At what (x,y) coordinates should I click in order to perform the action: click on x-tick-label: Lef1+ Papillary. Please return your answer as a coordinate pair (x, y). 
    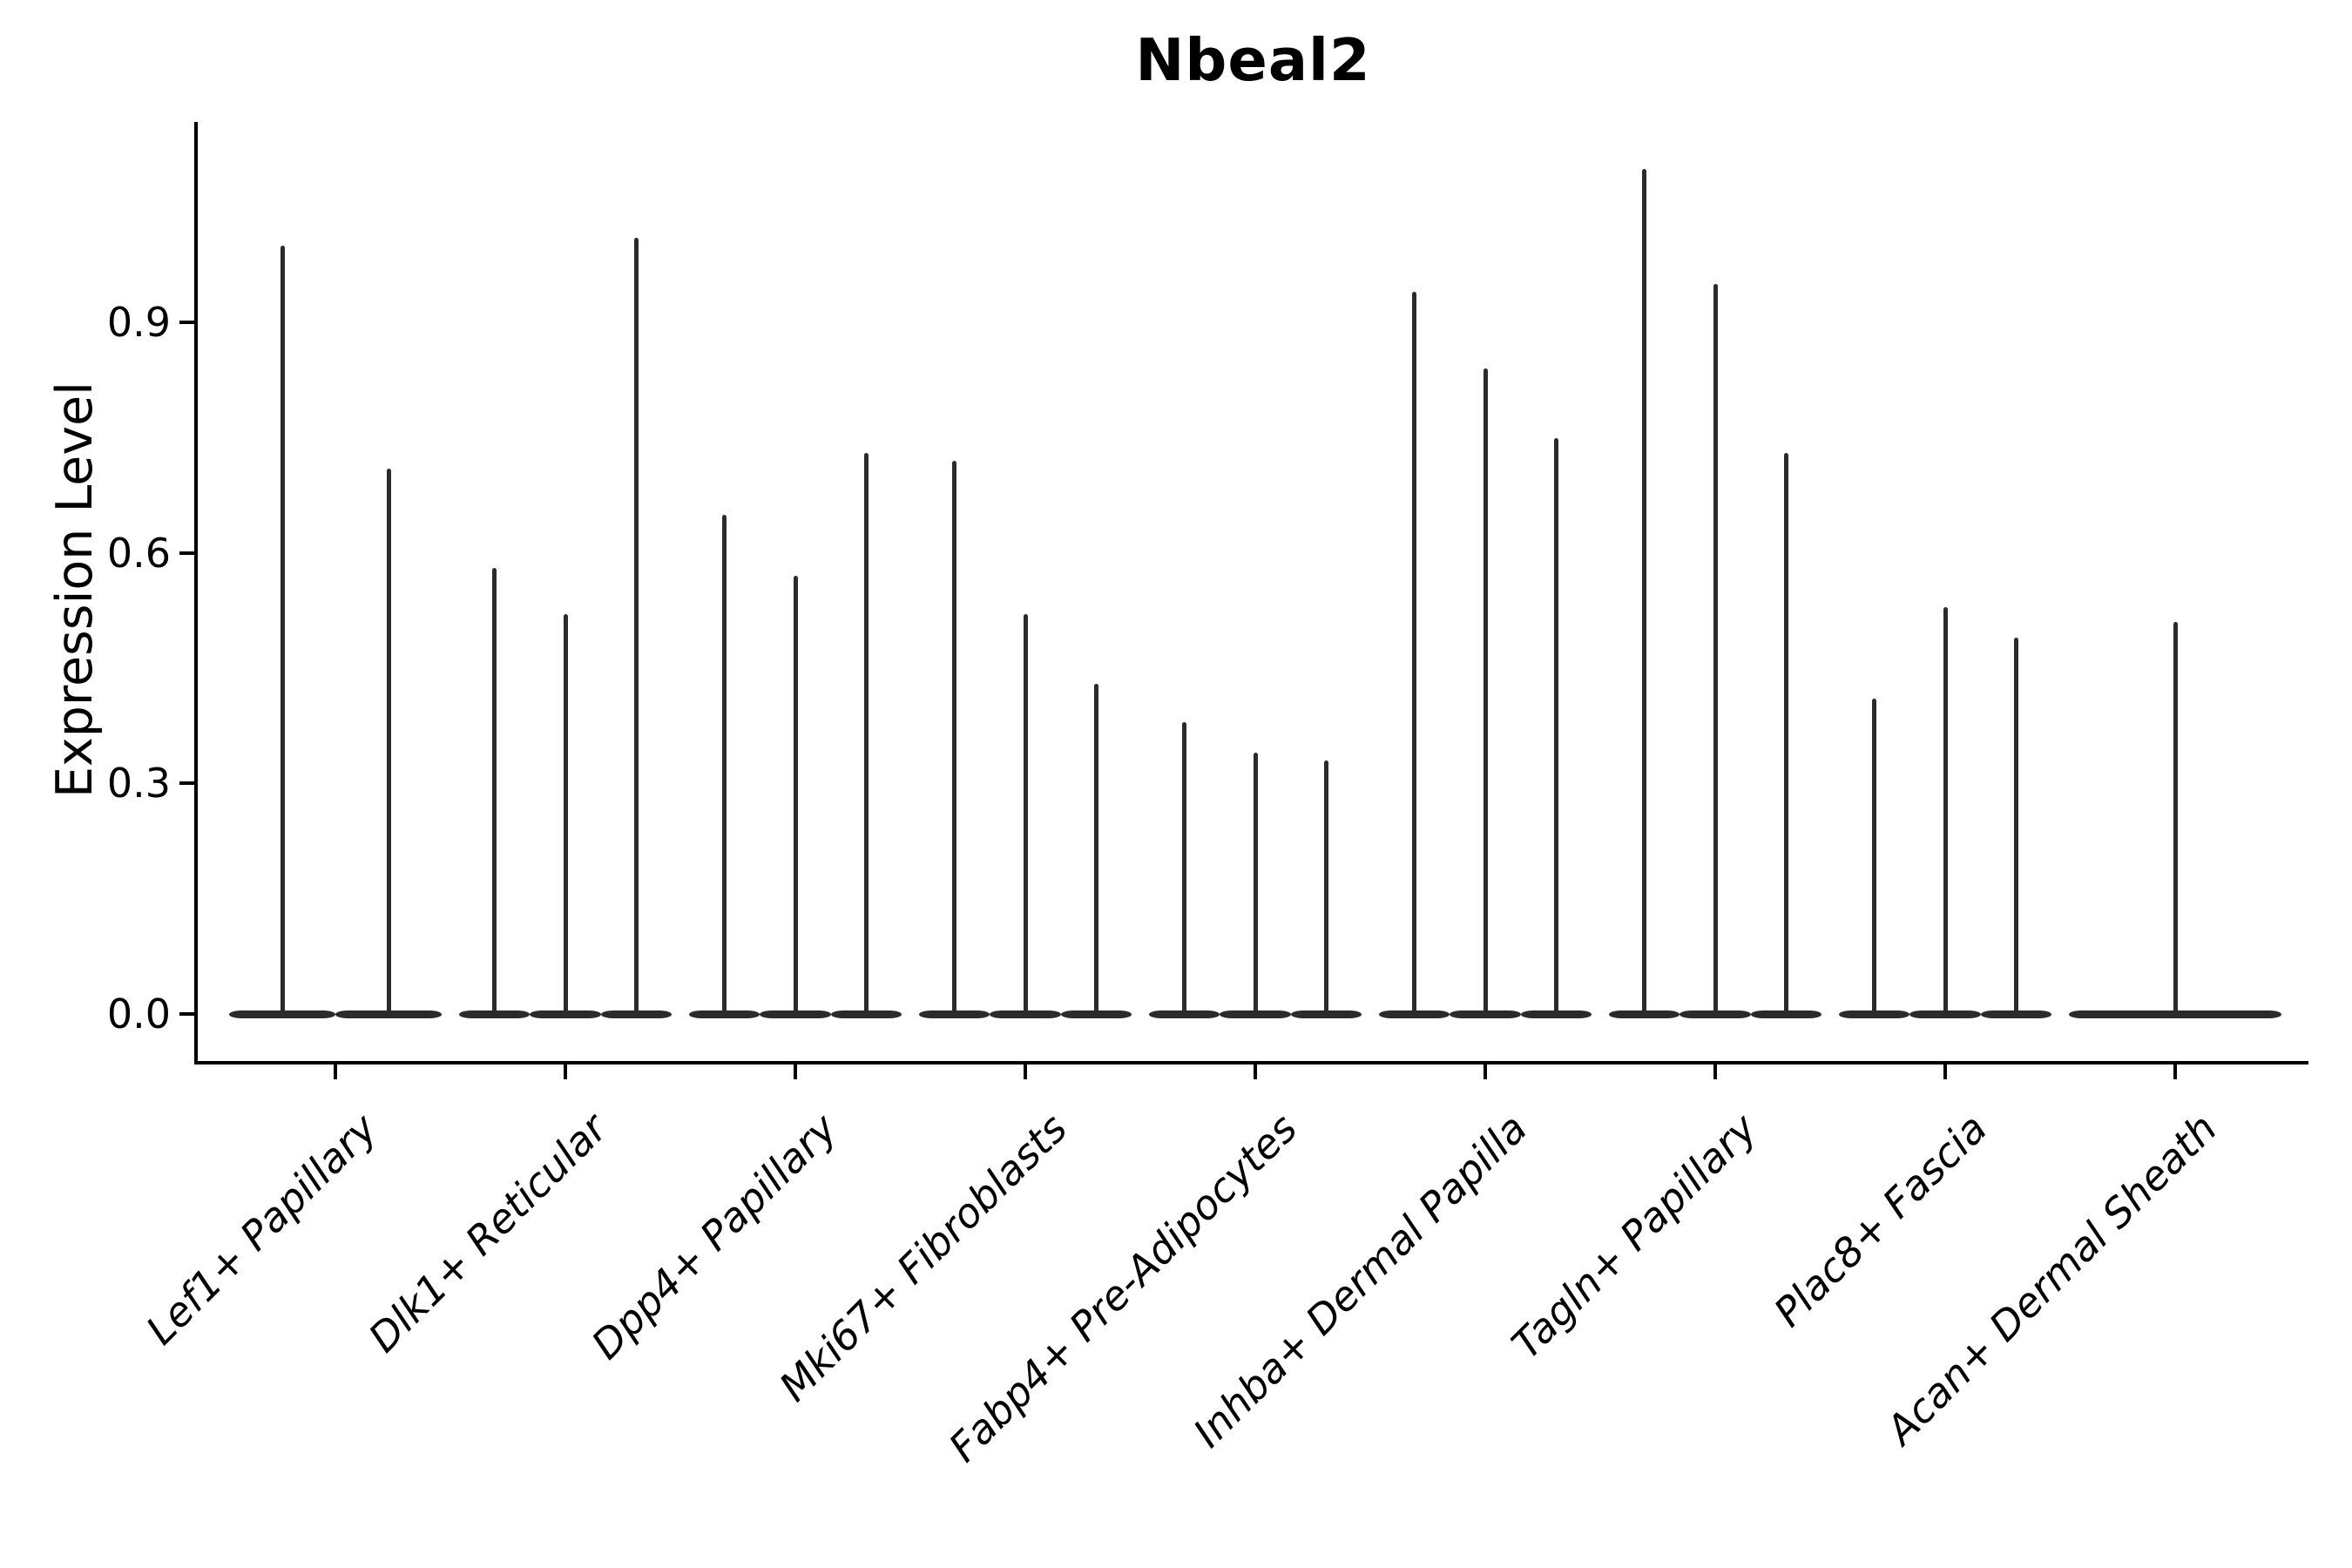
    Looking at the image, I should click on (262, 1230).